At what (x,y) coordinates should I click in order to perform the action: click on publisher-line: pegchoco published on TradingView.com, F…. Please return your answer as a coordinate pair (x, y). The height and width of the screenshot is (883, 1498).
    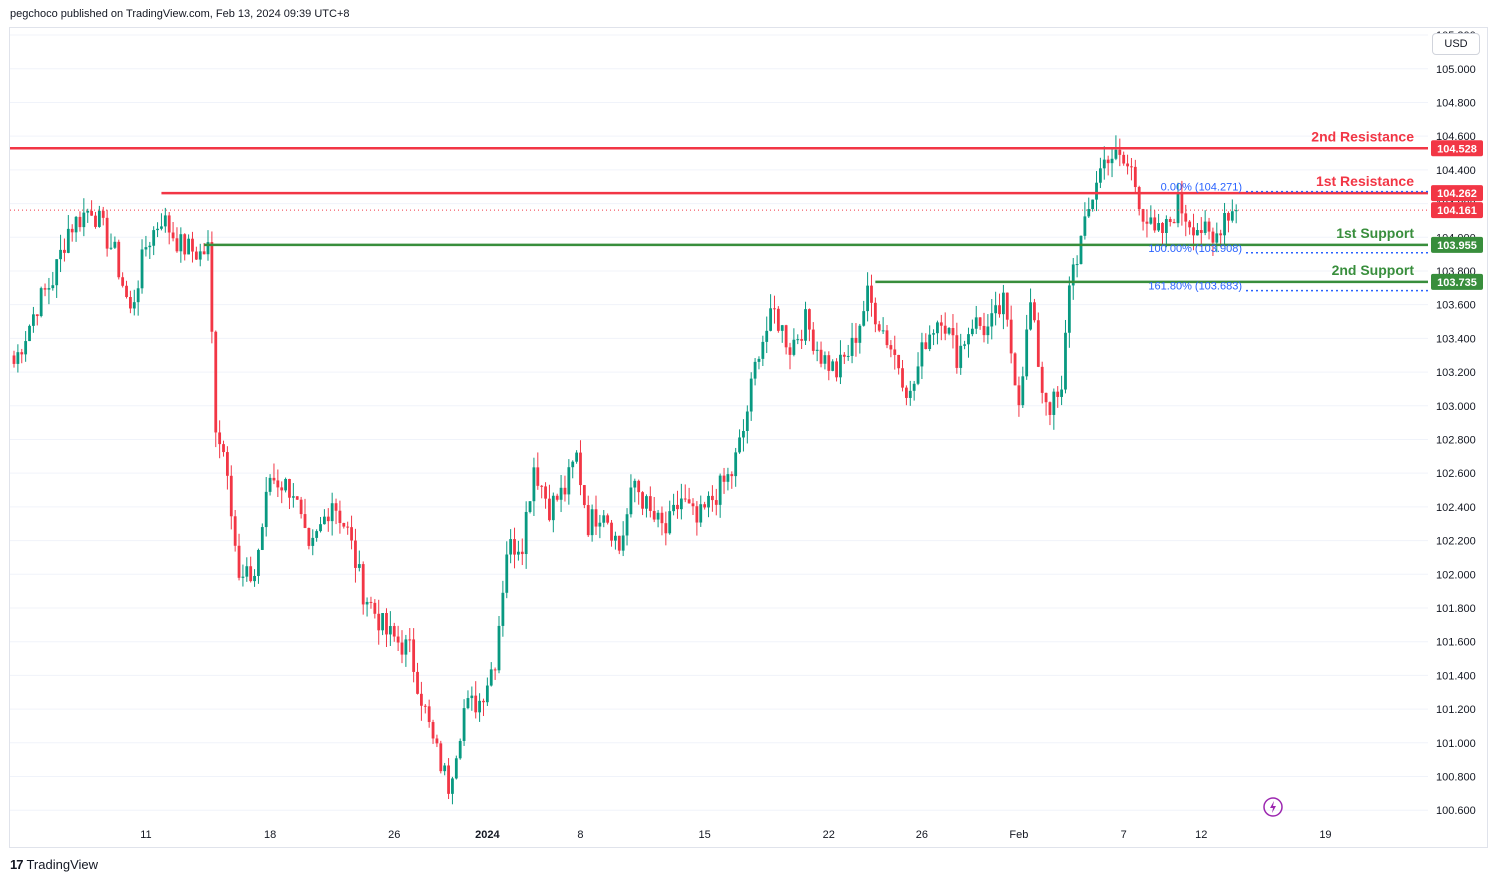
    Looking at the image, I should click on (180, 14).